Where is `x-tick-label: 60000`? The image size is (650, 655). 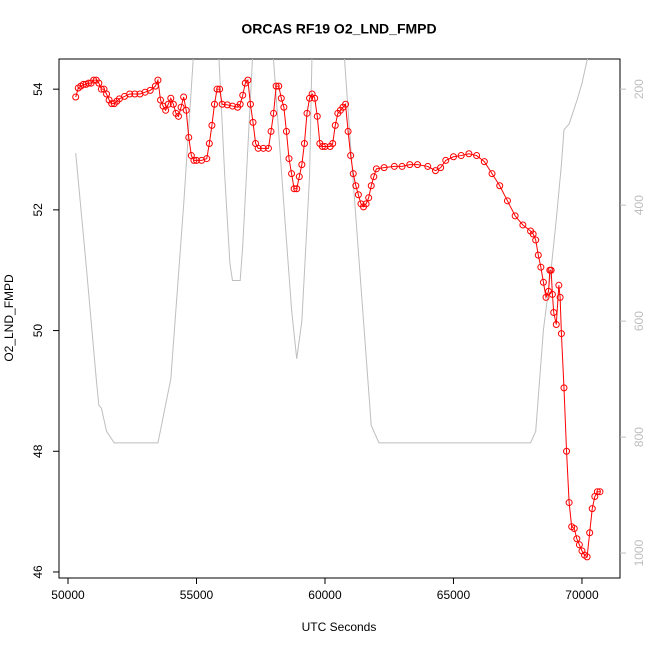 x-tick-label: 60000 is located at coordinates (325, 595).